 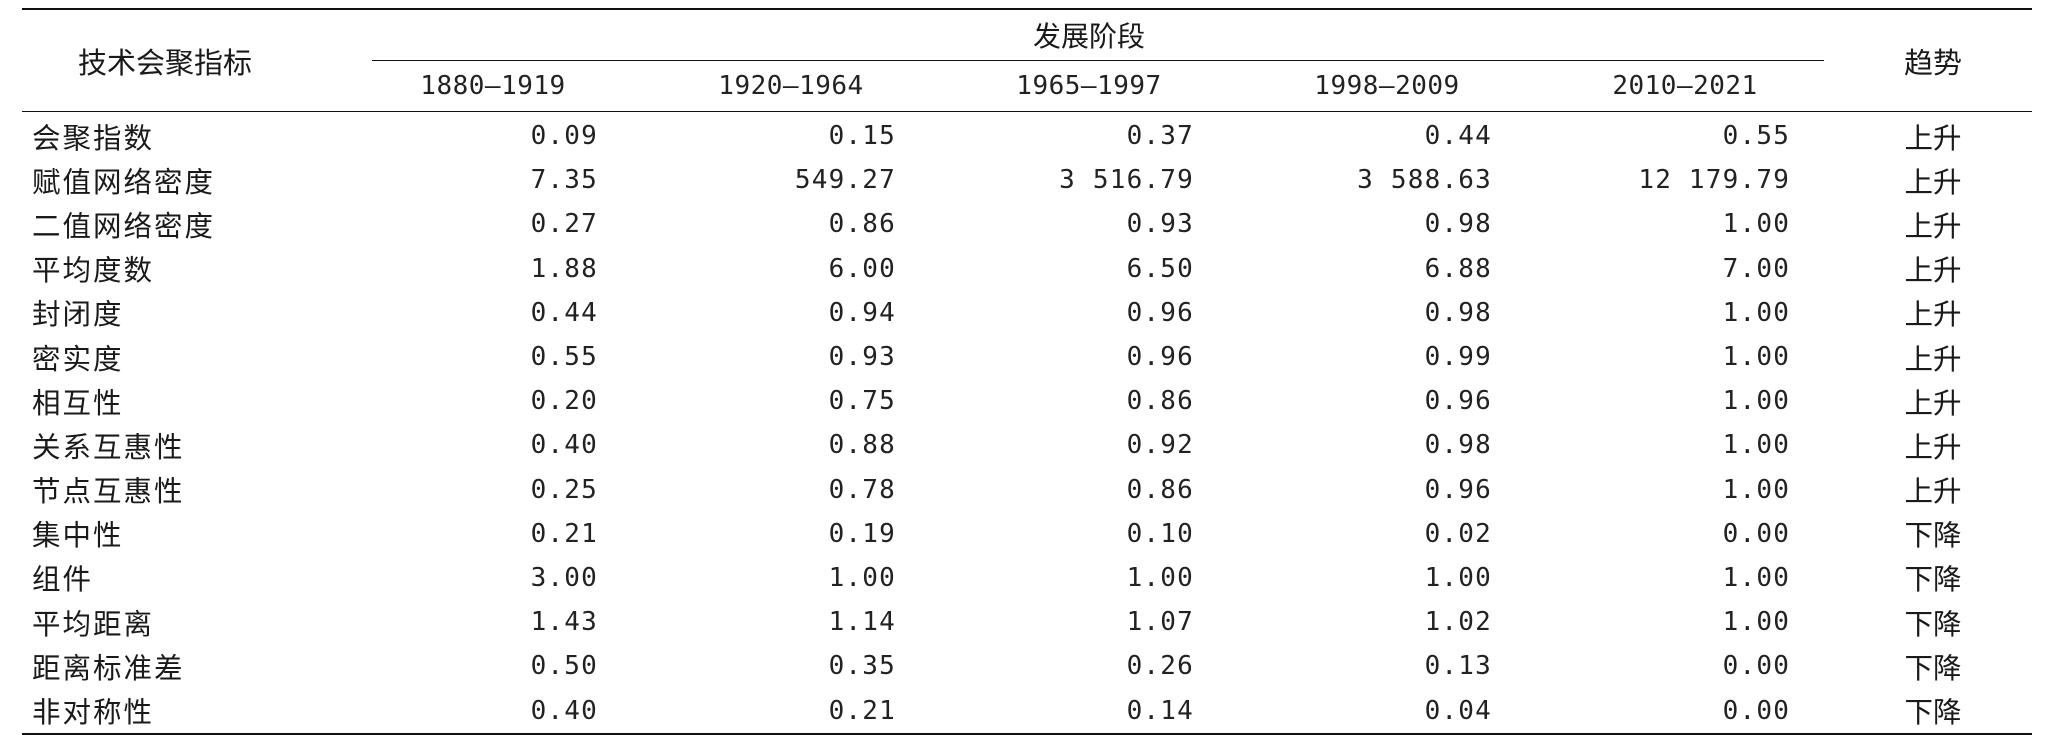 I want to click on indicator-value: 12 179.79, so click(x=1714, y=180).